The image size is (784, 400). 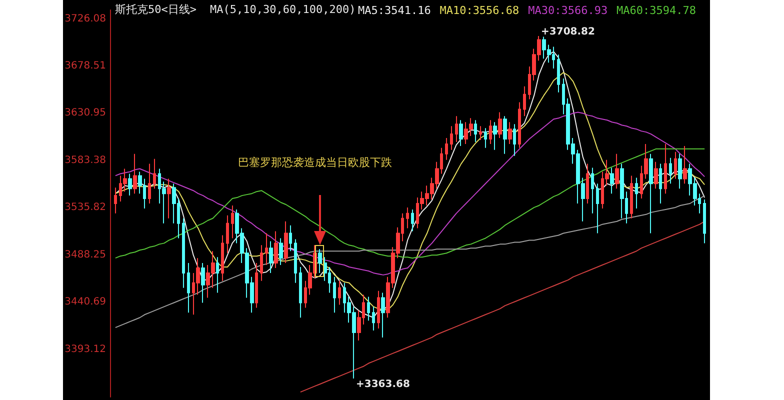 I want to click on chart-title: 斯托克50<日线>, so click(x=156, y=9).